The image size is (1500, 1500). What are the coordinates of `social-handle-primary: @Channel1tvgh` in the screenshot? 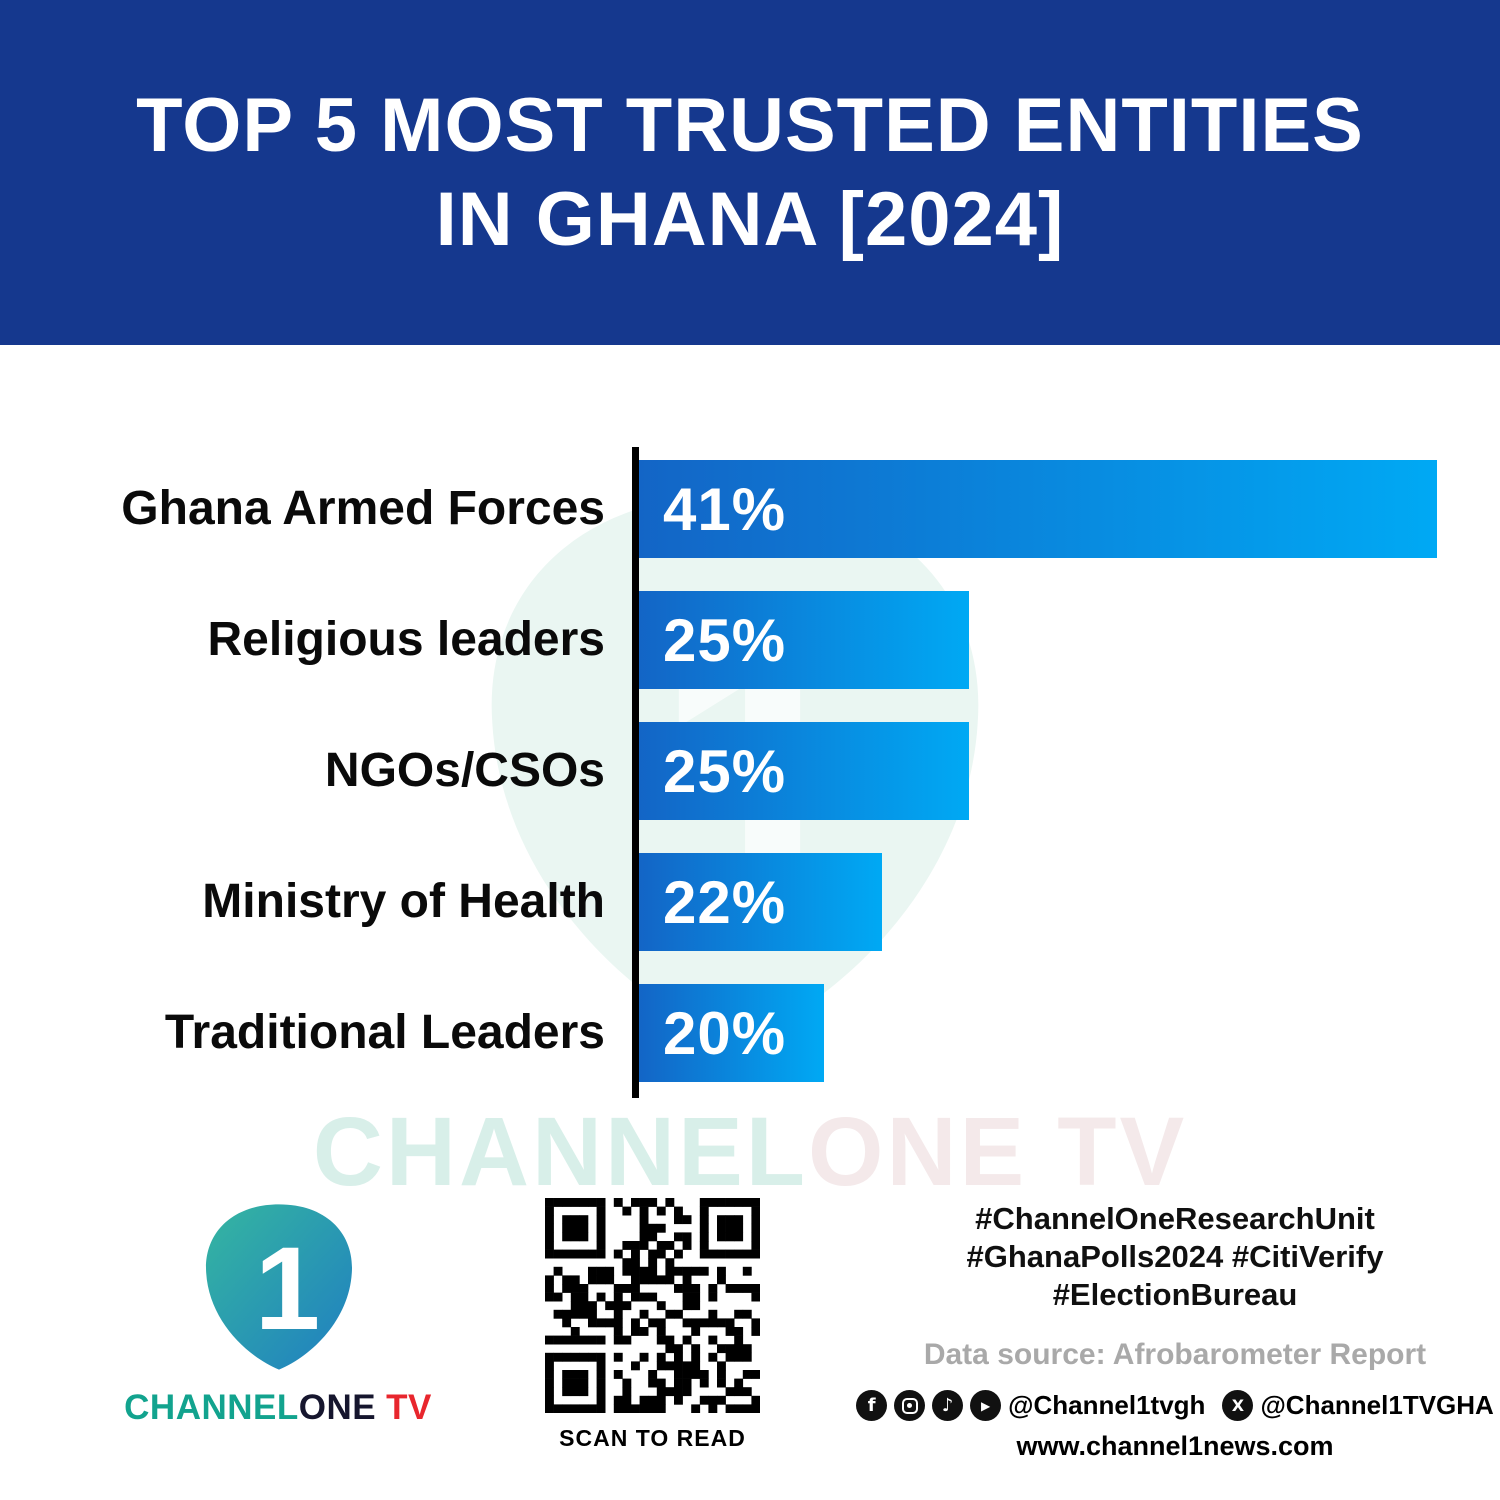 It's located at (1107, 1405).